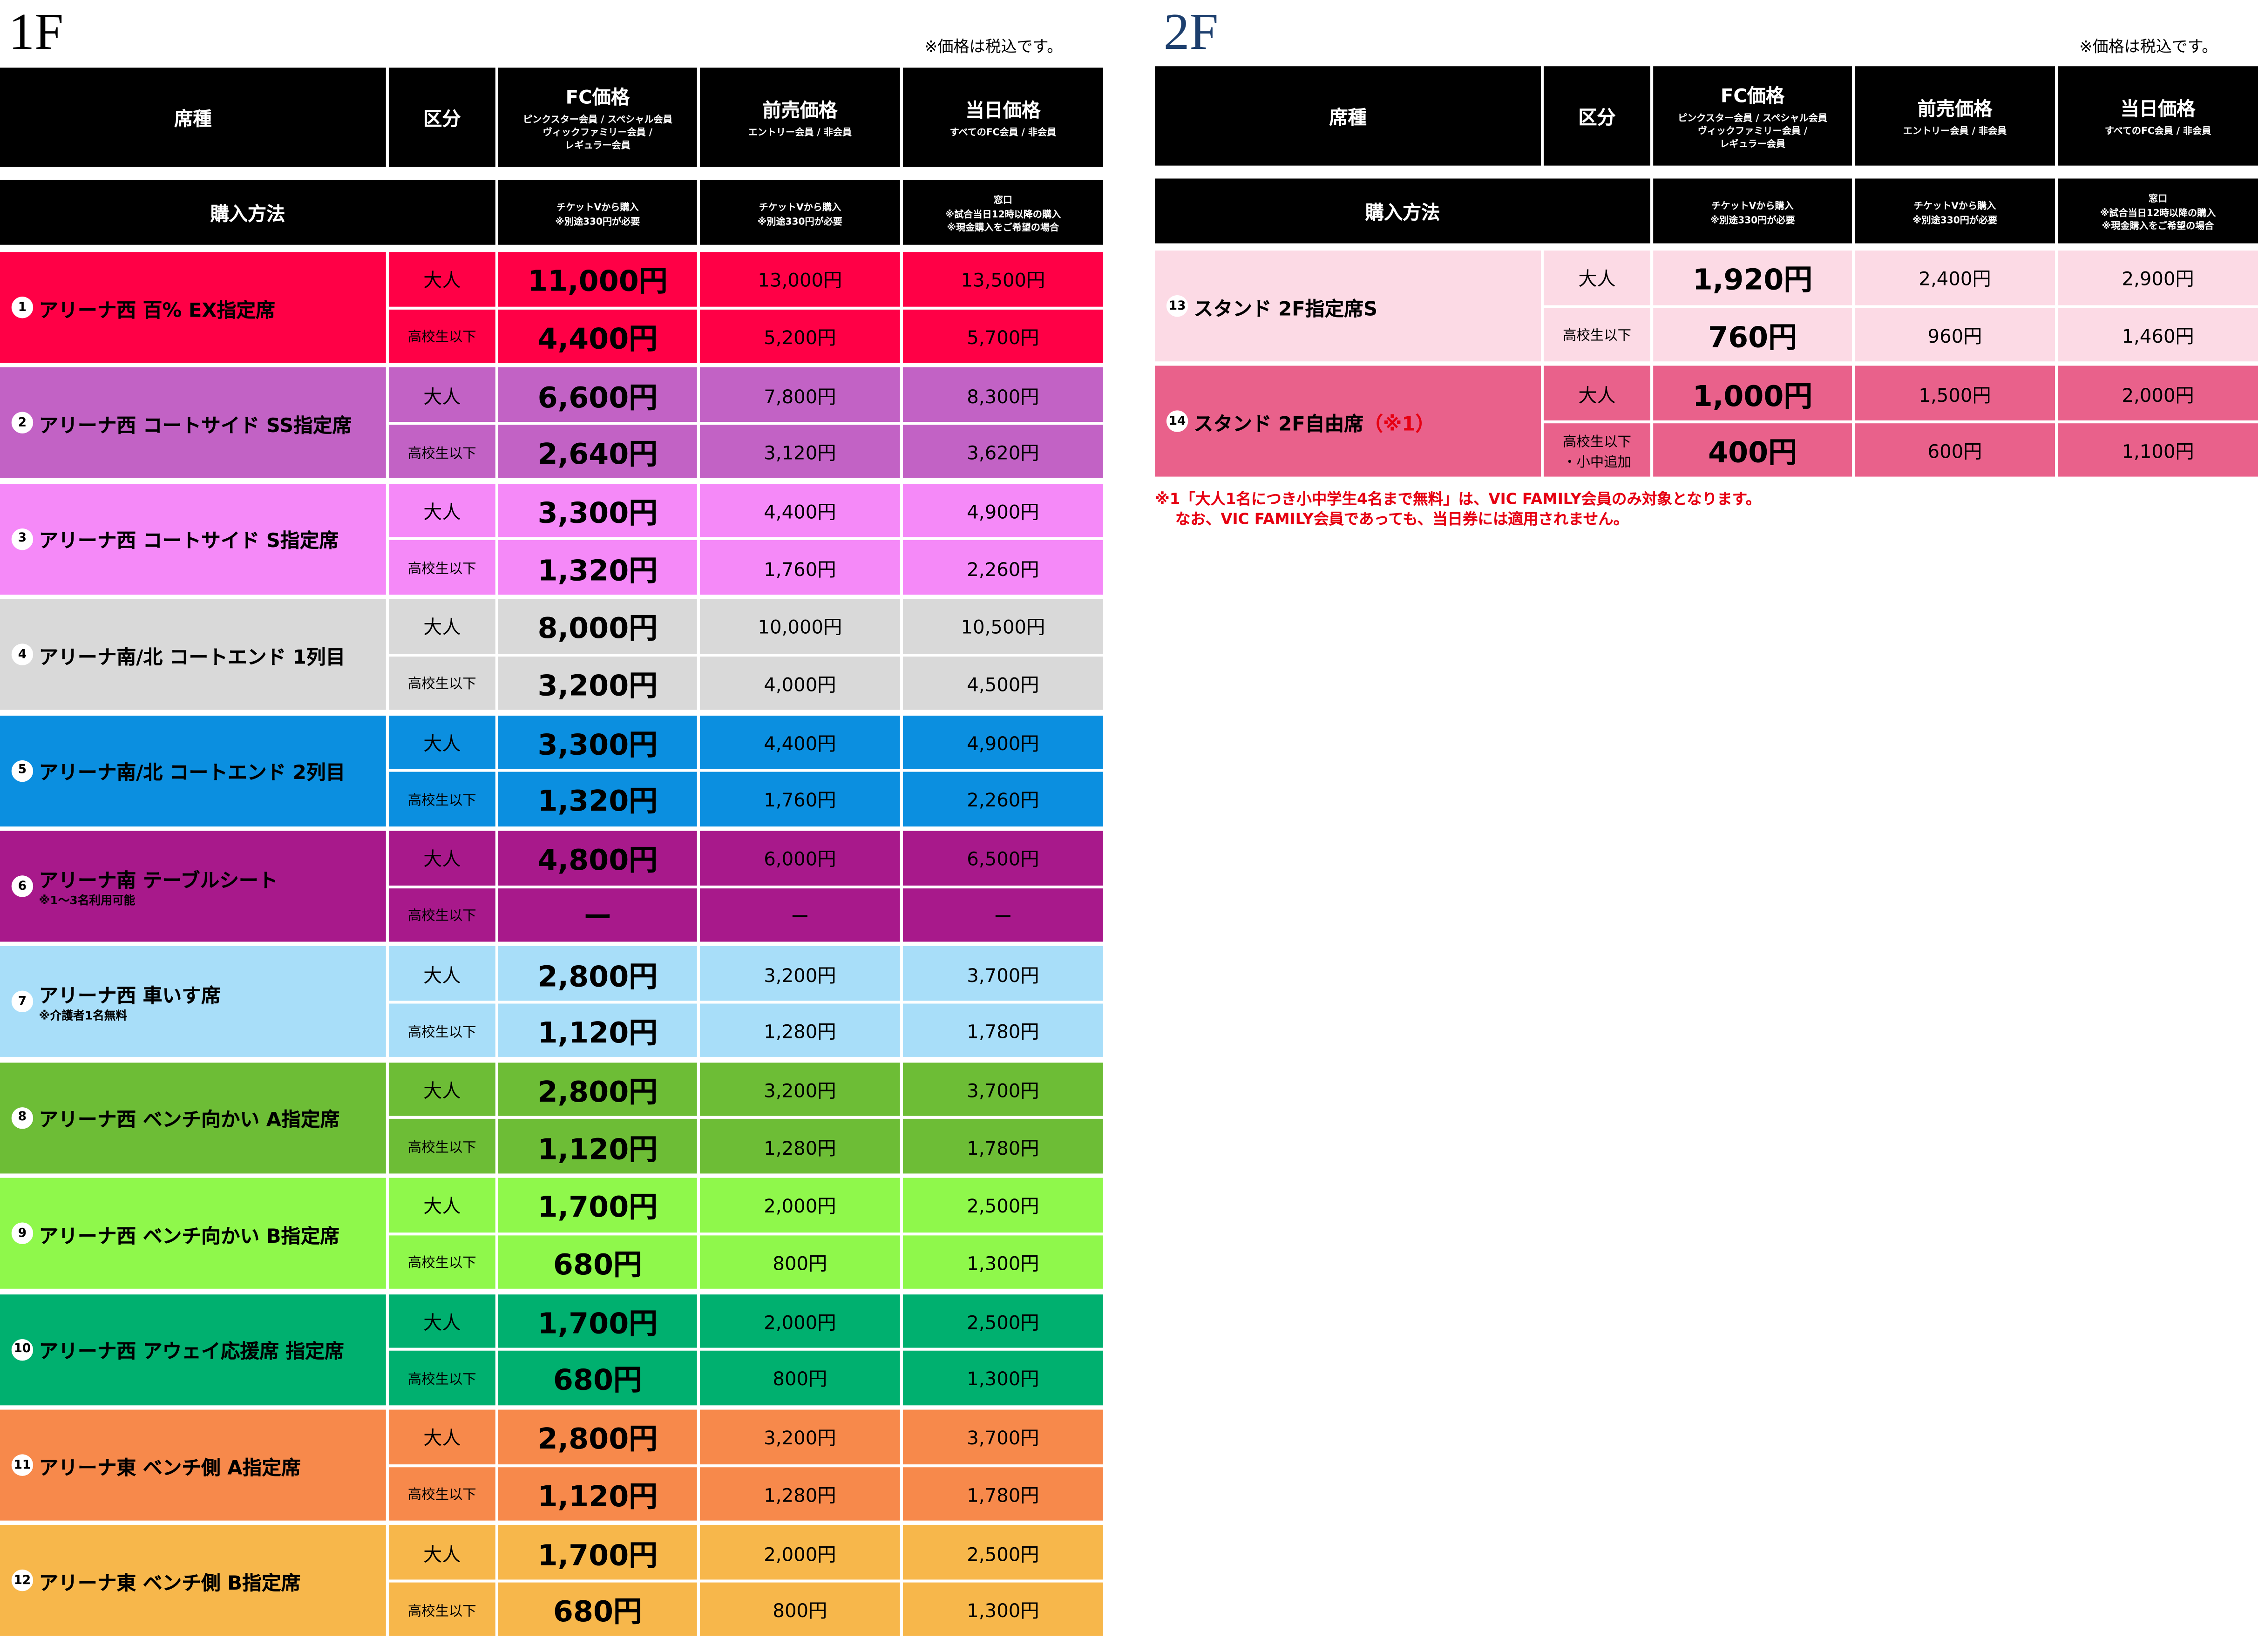  Describe the element at coordinates (1002, 973) in the screenshot. I see `price: 3,700円` at that location.